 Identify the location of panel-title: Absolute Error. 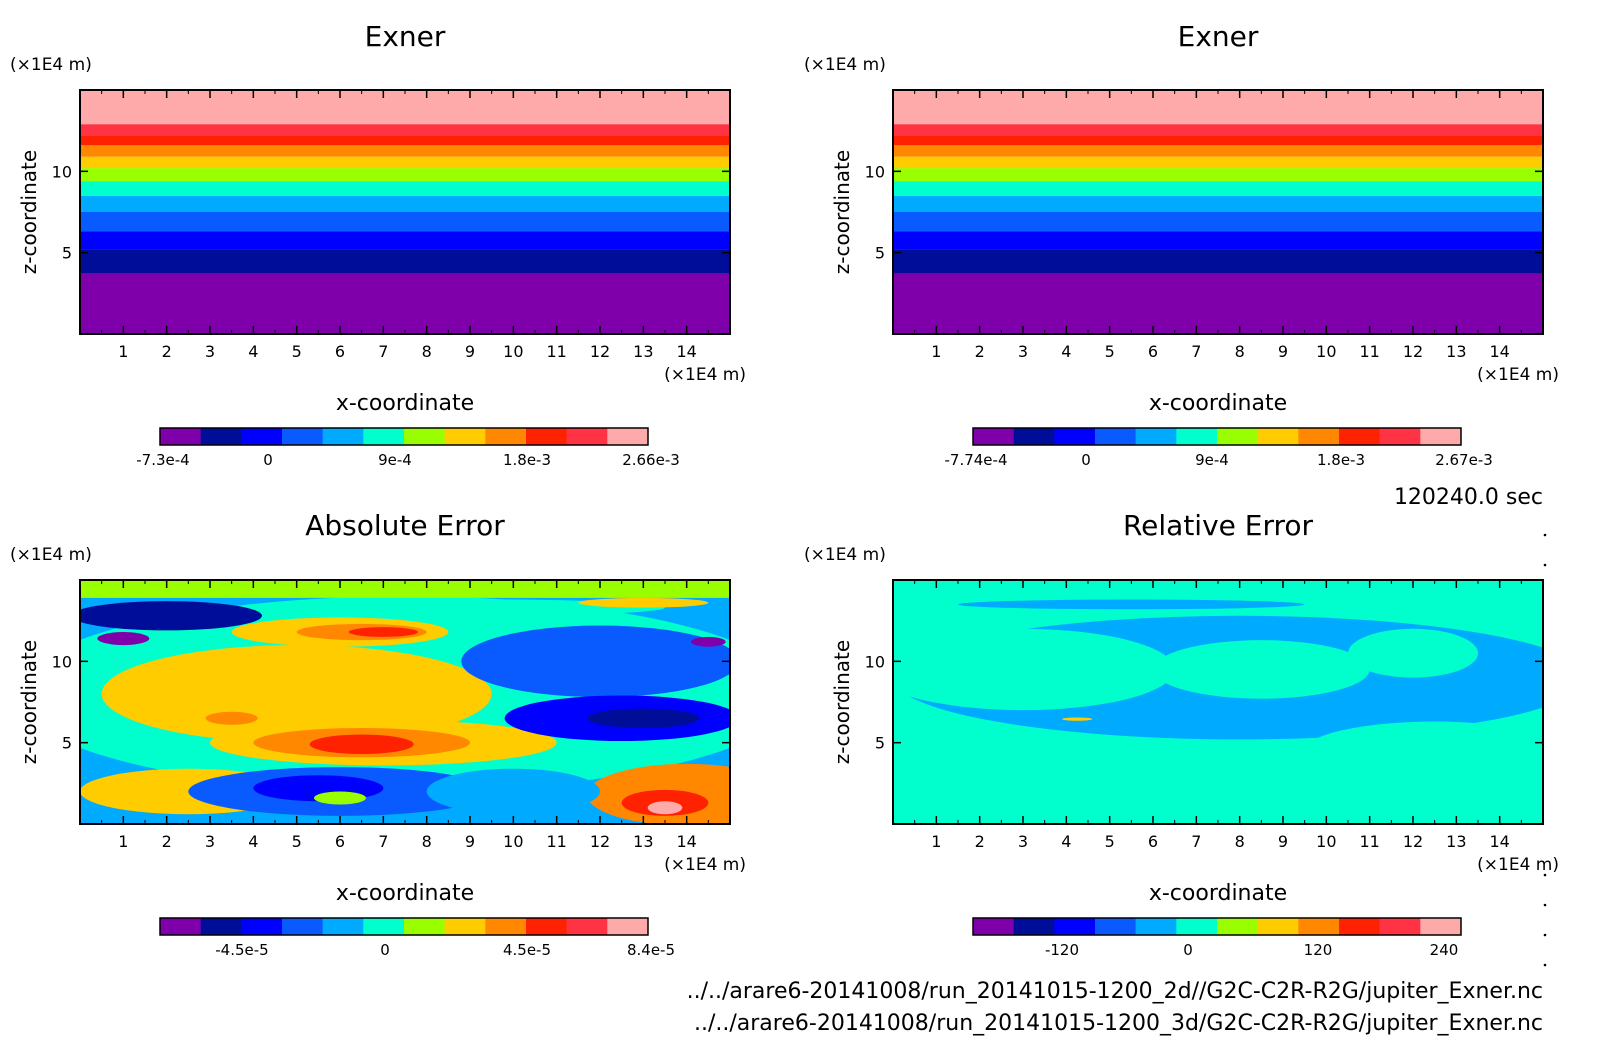
(405, 525).